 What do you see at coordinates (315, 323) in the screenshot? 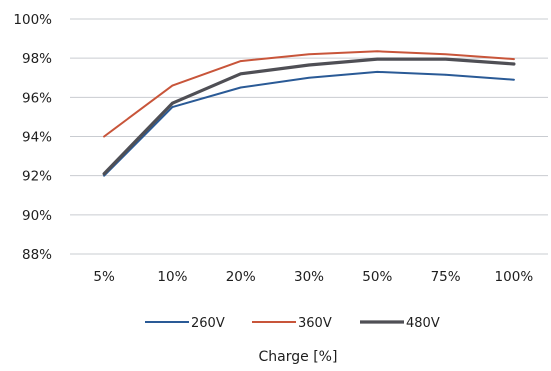
I see `legend-label: 360V` at bounding box center [315, 323].